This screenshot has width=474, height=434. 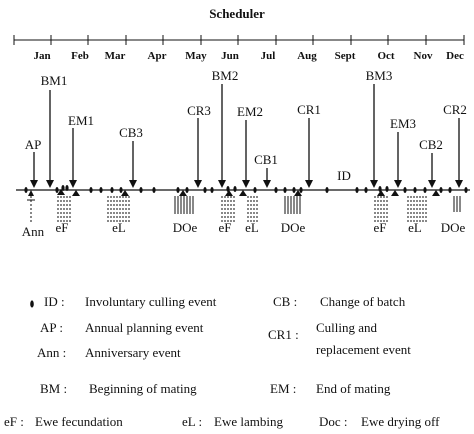 What do you see at coordinates (54, 301) in the screenshot?
I see `legend-id-key: ID :` at bounding box center [54, 301].